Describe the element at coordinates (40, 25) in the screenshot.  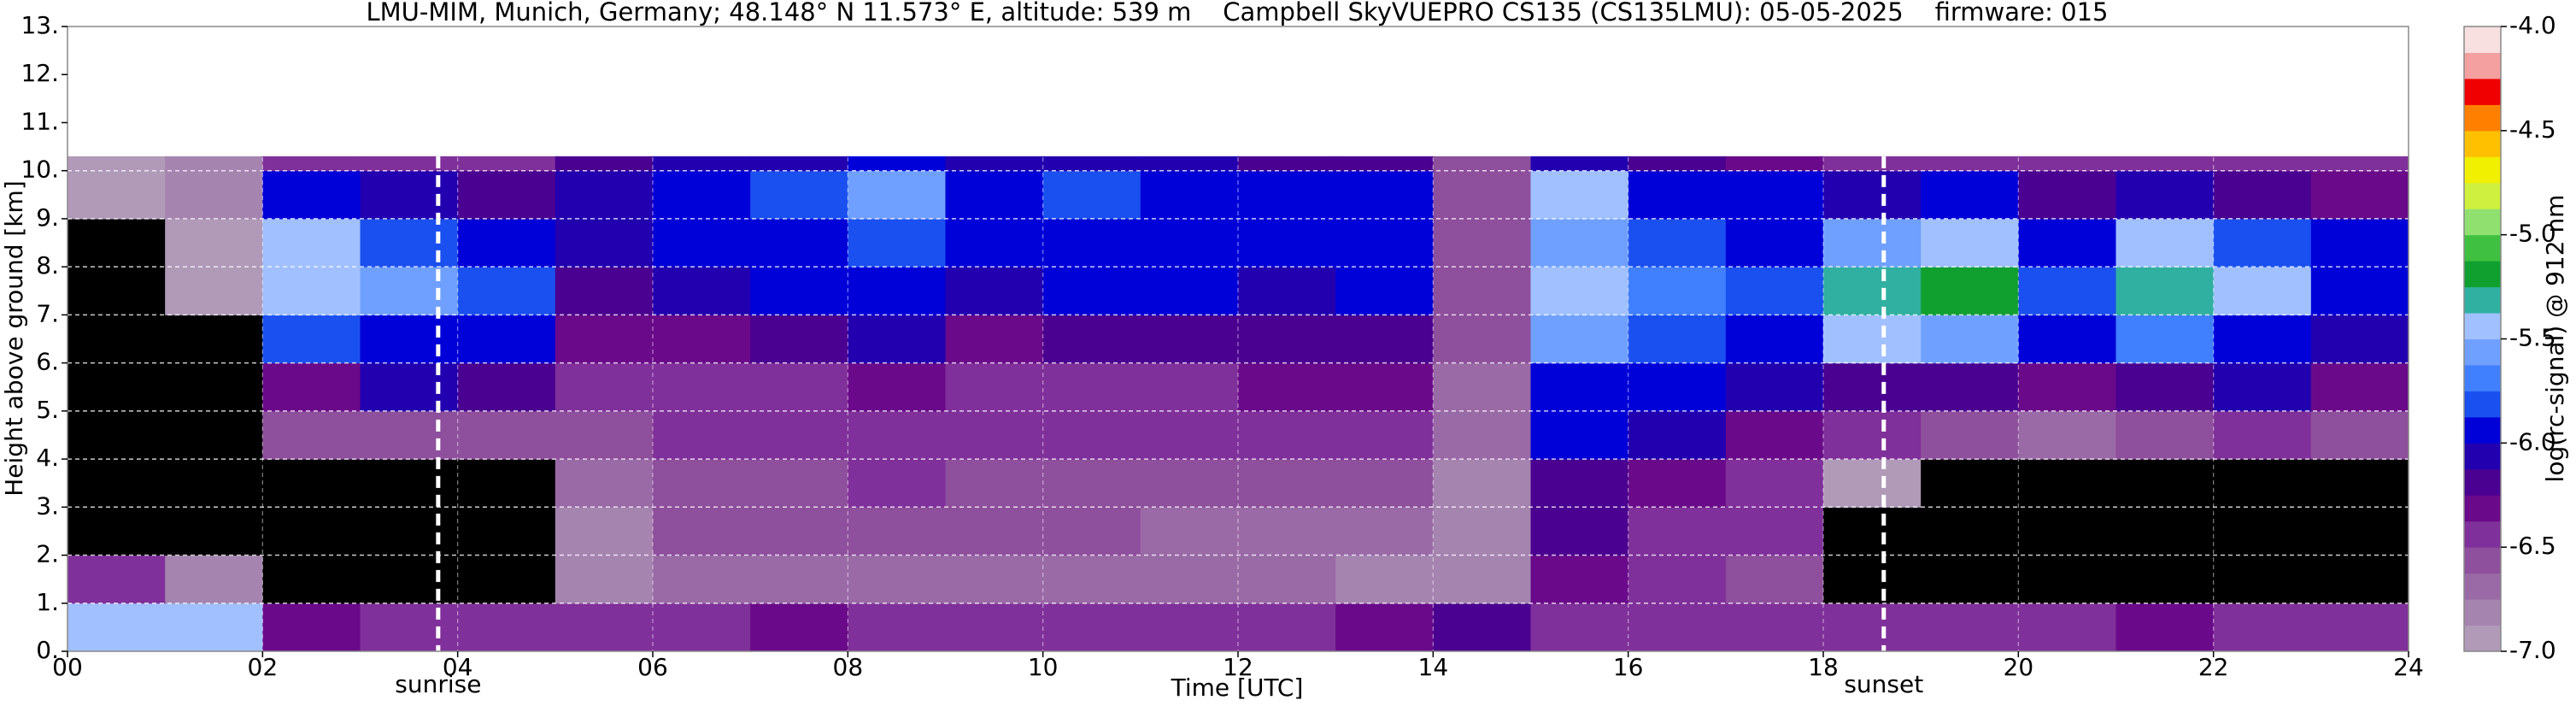
I see `y-tick-label: 13.` at that location.